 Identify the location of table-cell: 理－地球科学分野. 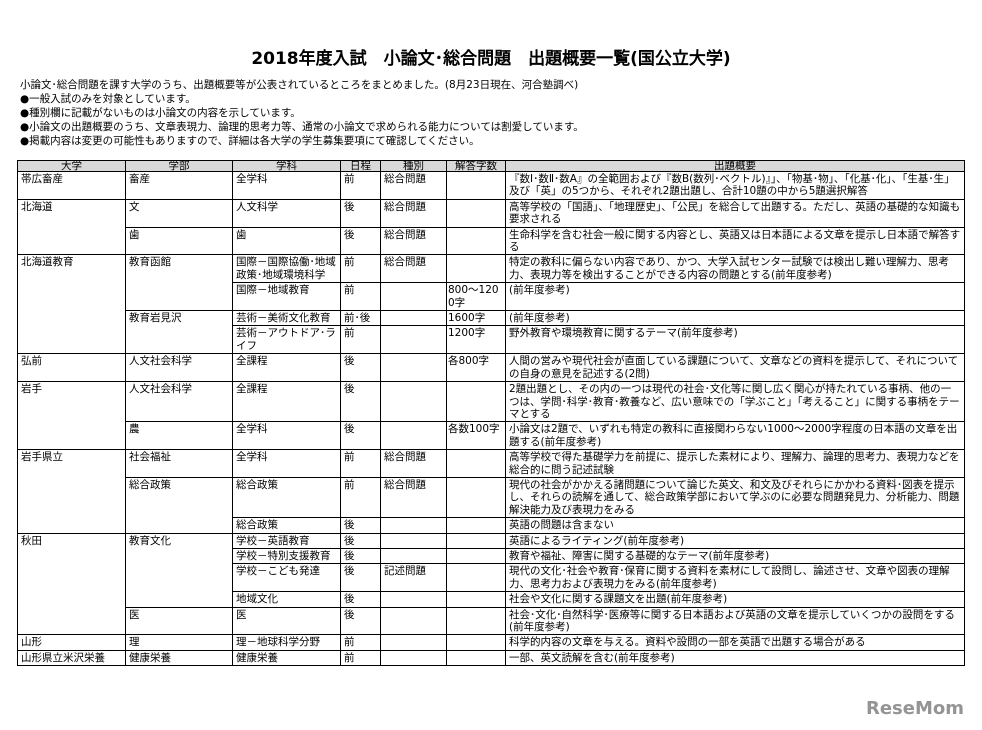
(286, 642).